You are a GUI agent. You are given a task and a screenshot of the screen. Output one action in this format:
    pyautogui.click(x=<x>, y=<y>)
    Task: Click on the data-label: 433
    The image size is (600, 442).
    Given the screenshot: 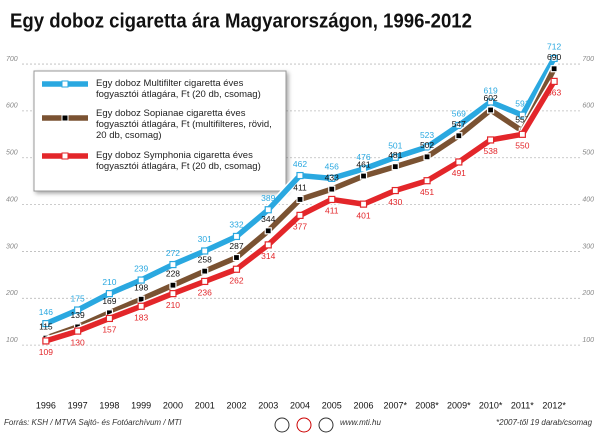 What is the action you would take?
    pyautogui.click(x=332, y=177)
    